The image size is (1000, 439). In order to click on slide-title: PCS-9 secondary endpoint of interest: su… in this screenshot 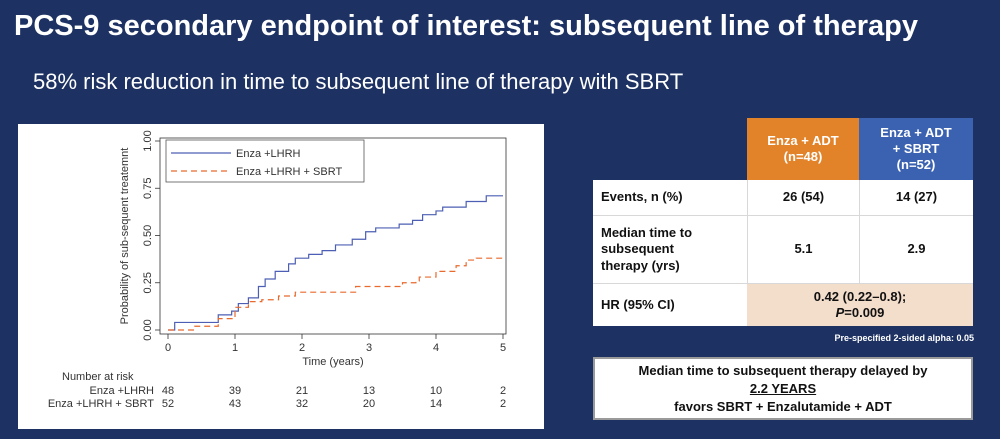, I will do `click(466, 26)`.